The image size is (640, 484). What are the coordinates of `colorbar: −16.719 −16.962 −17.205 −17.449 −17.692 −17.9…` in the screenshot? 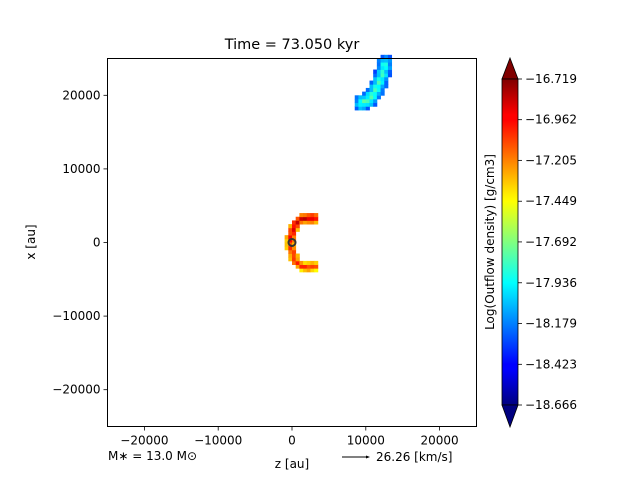 It's located at (530, 242).